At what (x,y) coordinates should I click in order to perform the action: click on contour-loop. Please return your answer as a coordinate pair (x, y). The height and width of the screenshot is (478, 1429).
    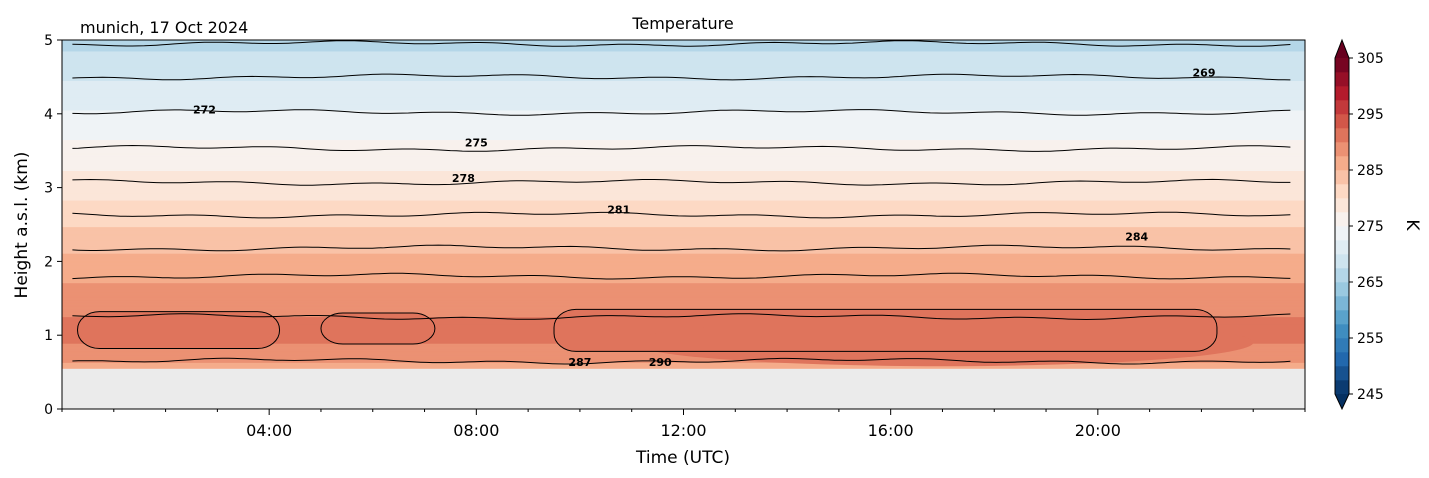
    Looking at the image, I should click on (378, 328).